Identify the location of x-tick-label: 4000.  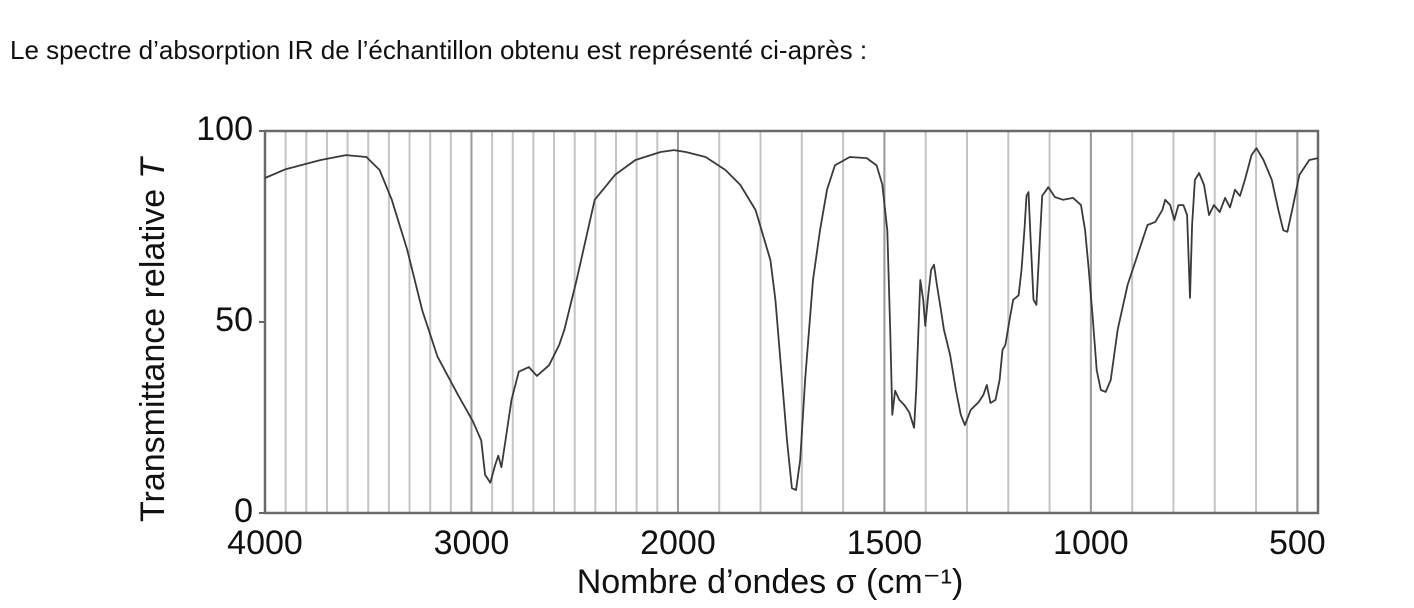
(265, 543).